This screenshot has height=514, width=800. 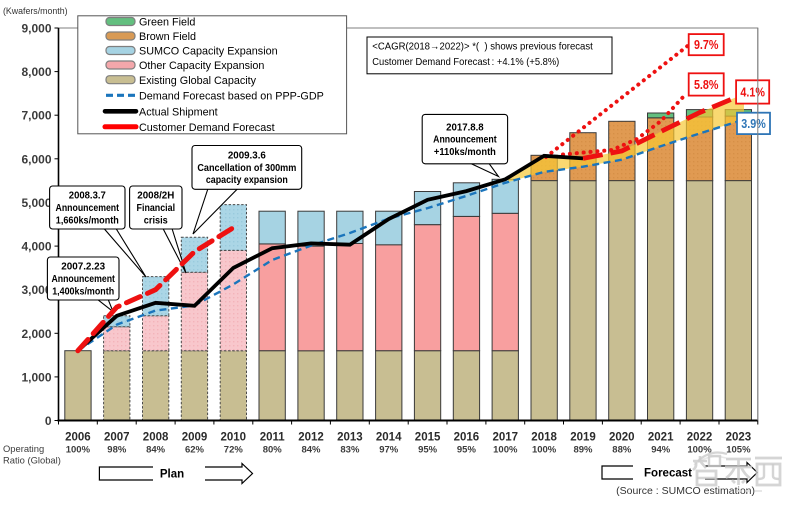 I want to click on svg-text:Demand Forecast based on PPP-G: Demand Forecast based on PPP-GDP, so click(x=231, y=97).